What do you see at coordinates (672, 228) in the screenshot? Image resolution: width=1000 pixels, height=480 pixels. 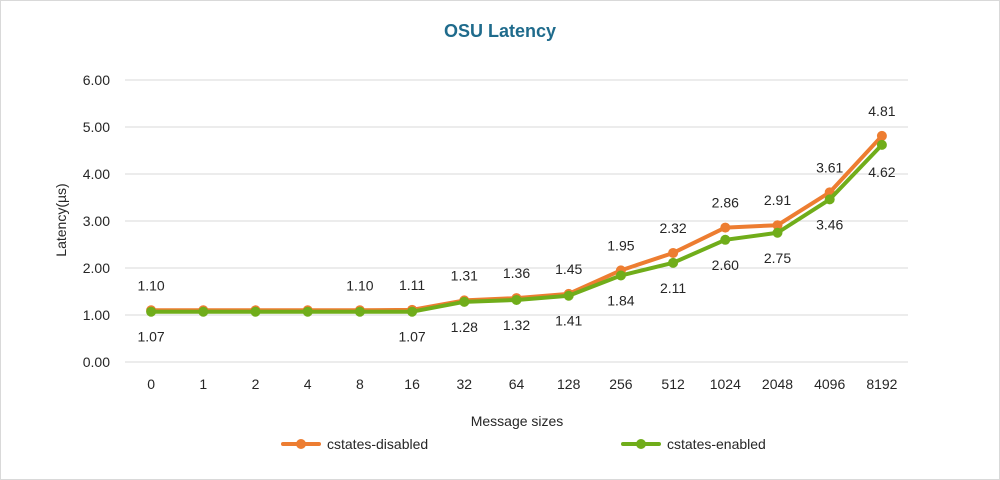 I see `data-label-cstates-disabled: 2.32` at bounding box center [672, 228].